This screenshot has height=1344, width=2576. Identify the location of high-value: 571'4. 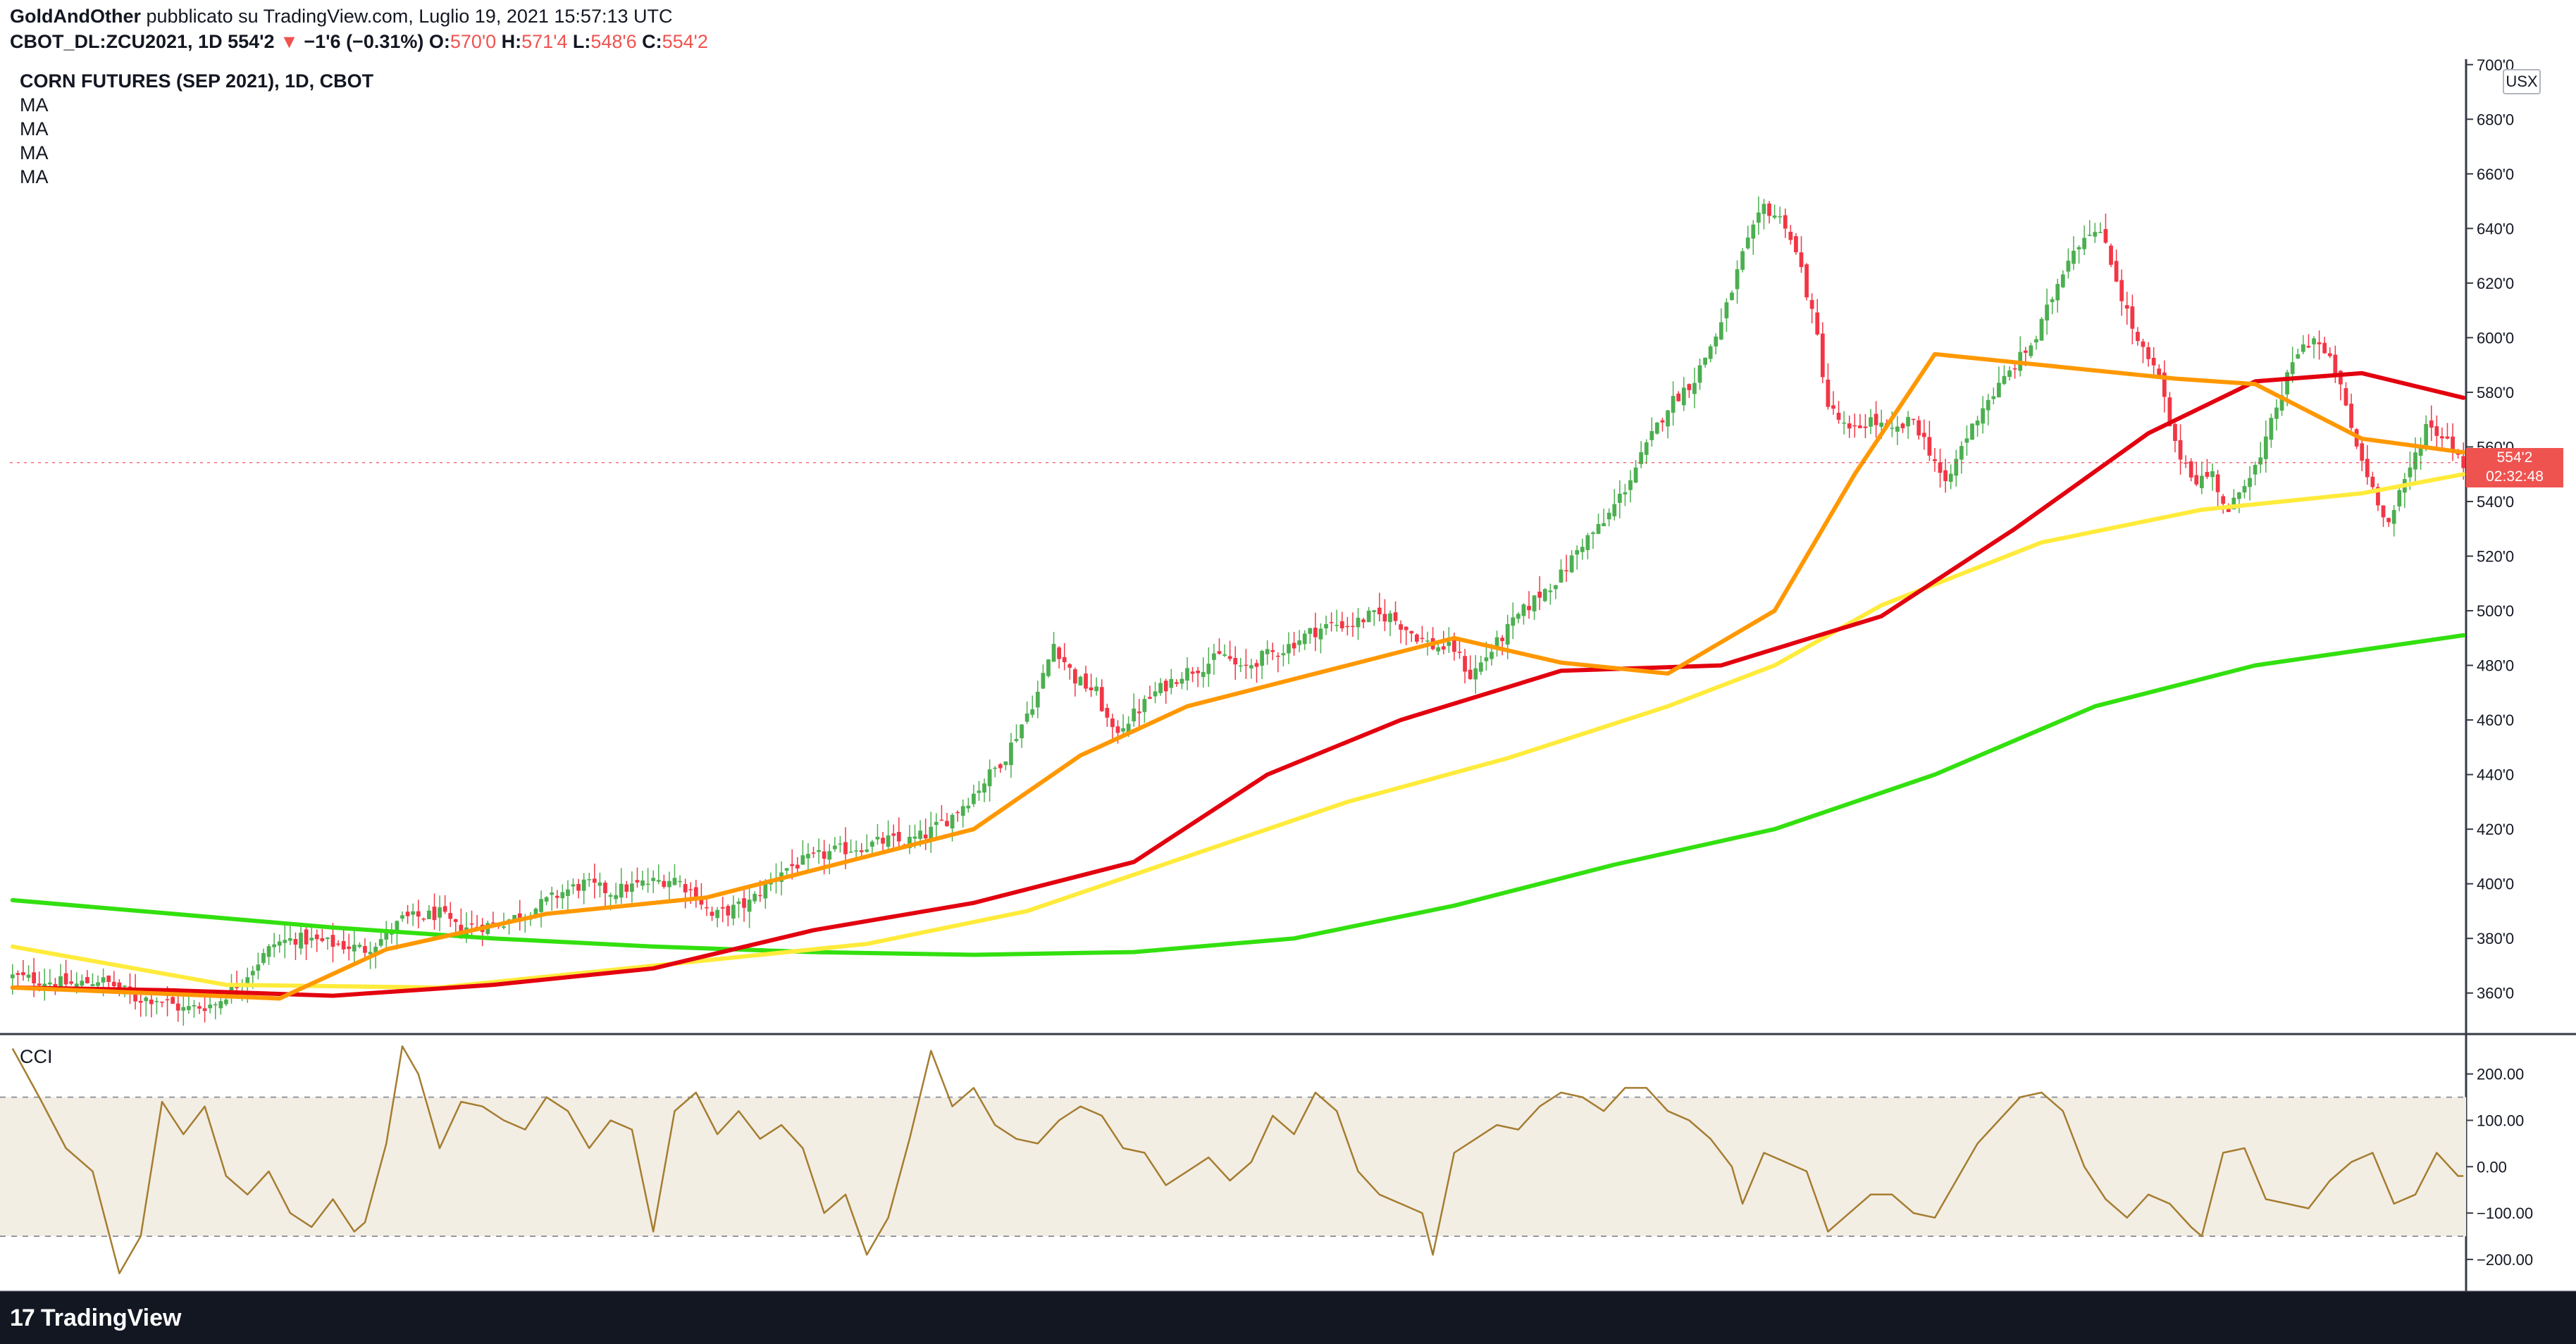
(544, 41).